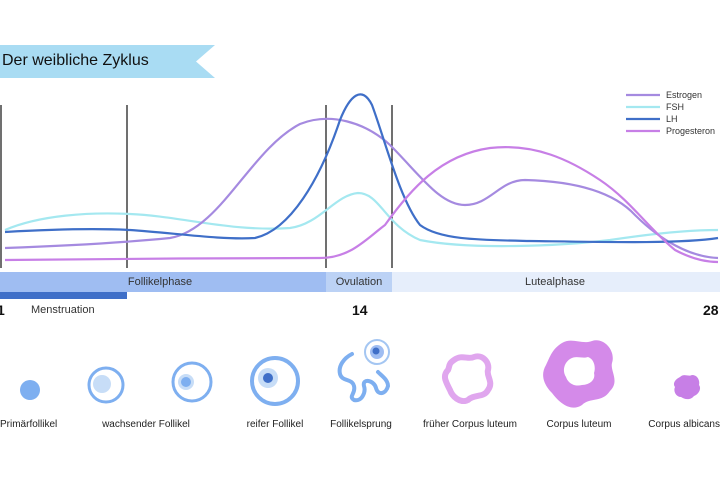  Describe the element at coordinates (160, 282) in the screenshot. I see `follicular-phase-label: Follikelphase` at that location.